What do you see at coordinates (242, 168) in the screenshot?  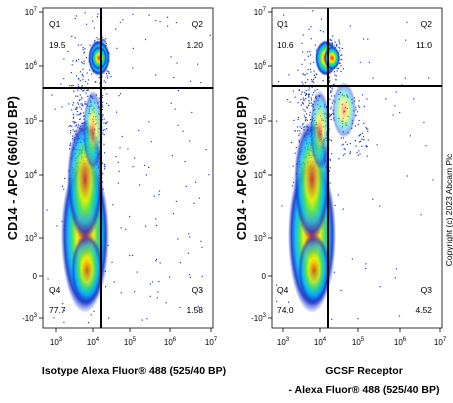 I see `y-axis-label-2: CD14 - APC (660/10 BP)` at bounding box center [242, 168].